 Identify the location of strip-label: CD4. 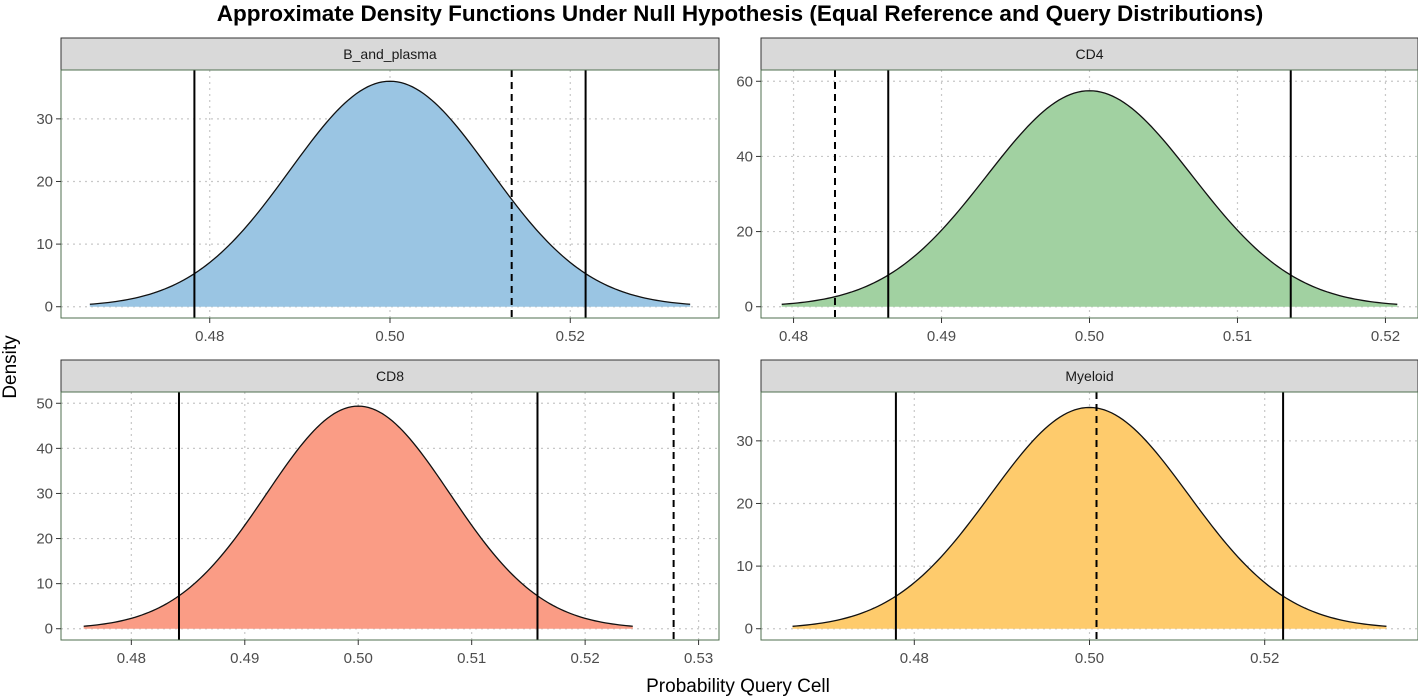
(1089, 54).